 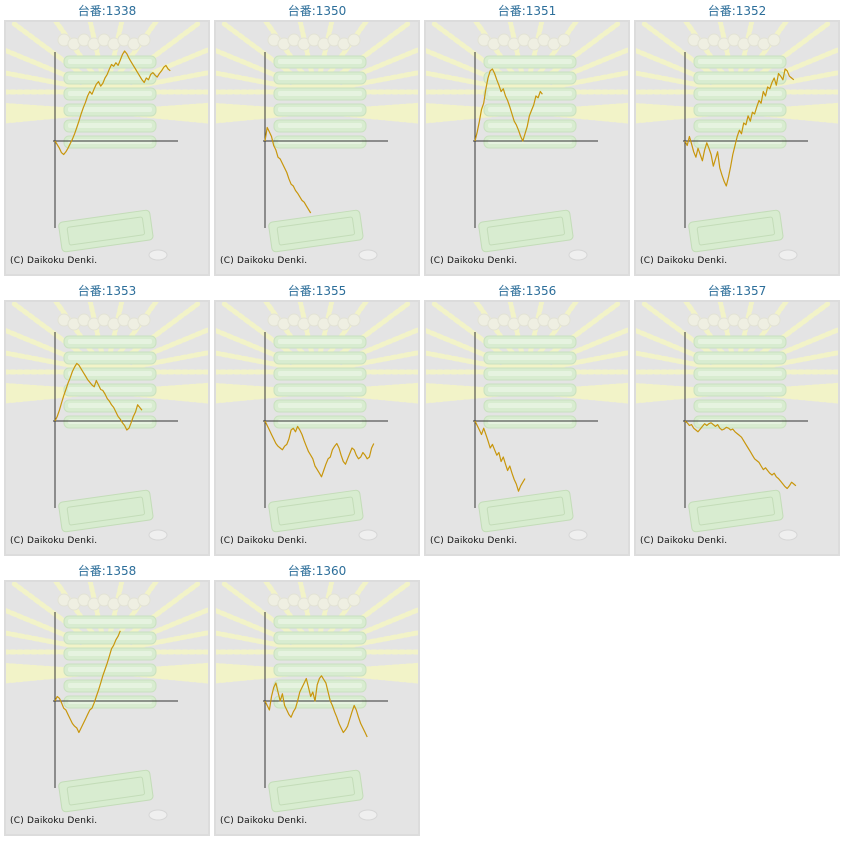 I want to click on chart-title: 台番:1357, so click(x=737, y=291).